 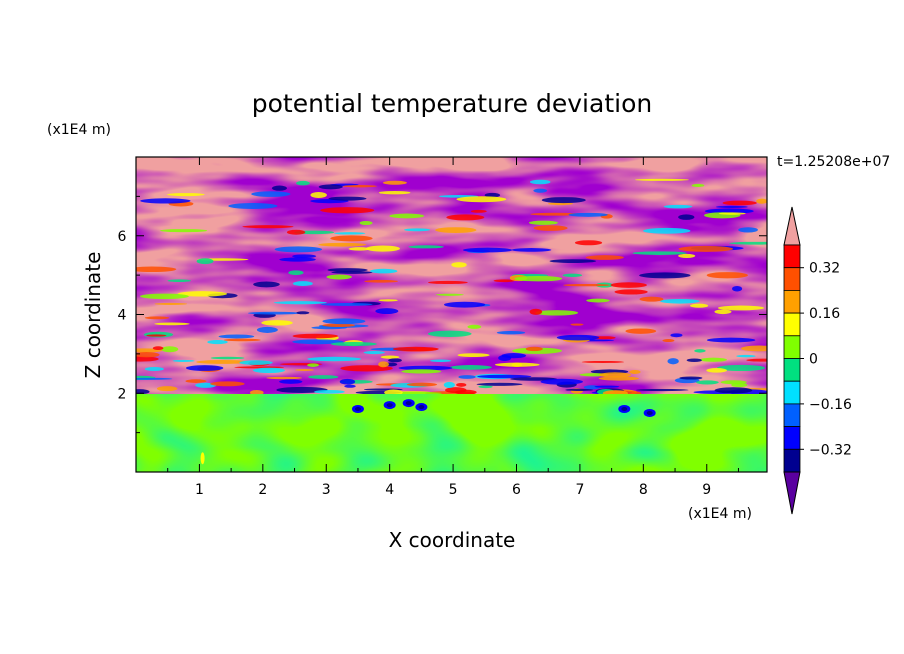 What do you see at coordinates (830, 405) in the screenshot?
I see `colorbar-tick-label: −0.16` at bounding box center [830, 405].